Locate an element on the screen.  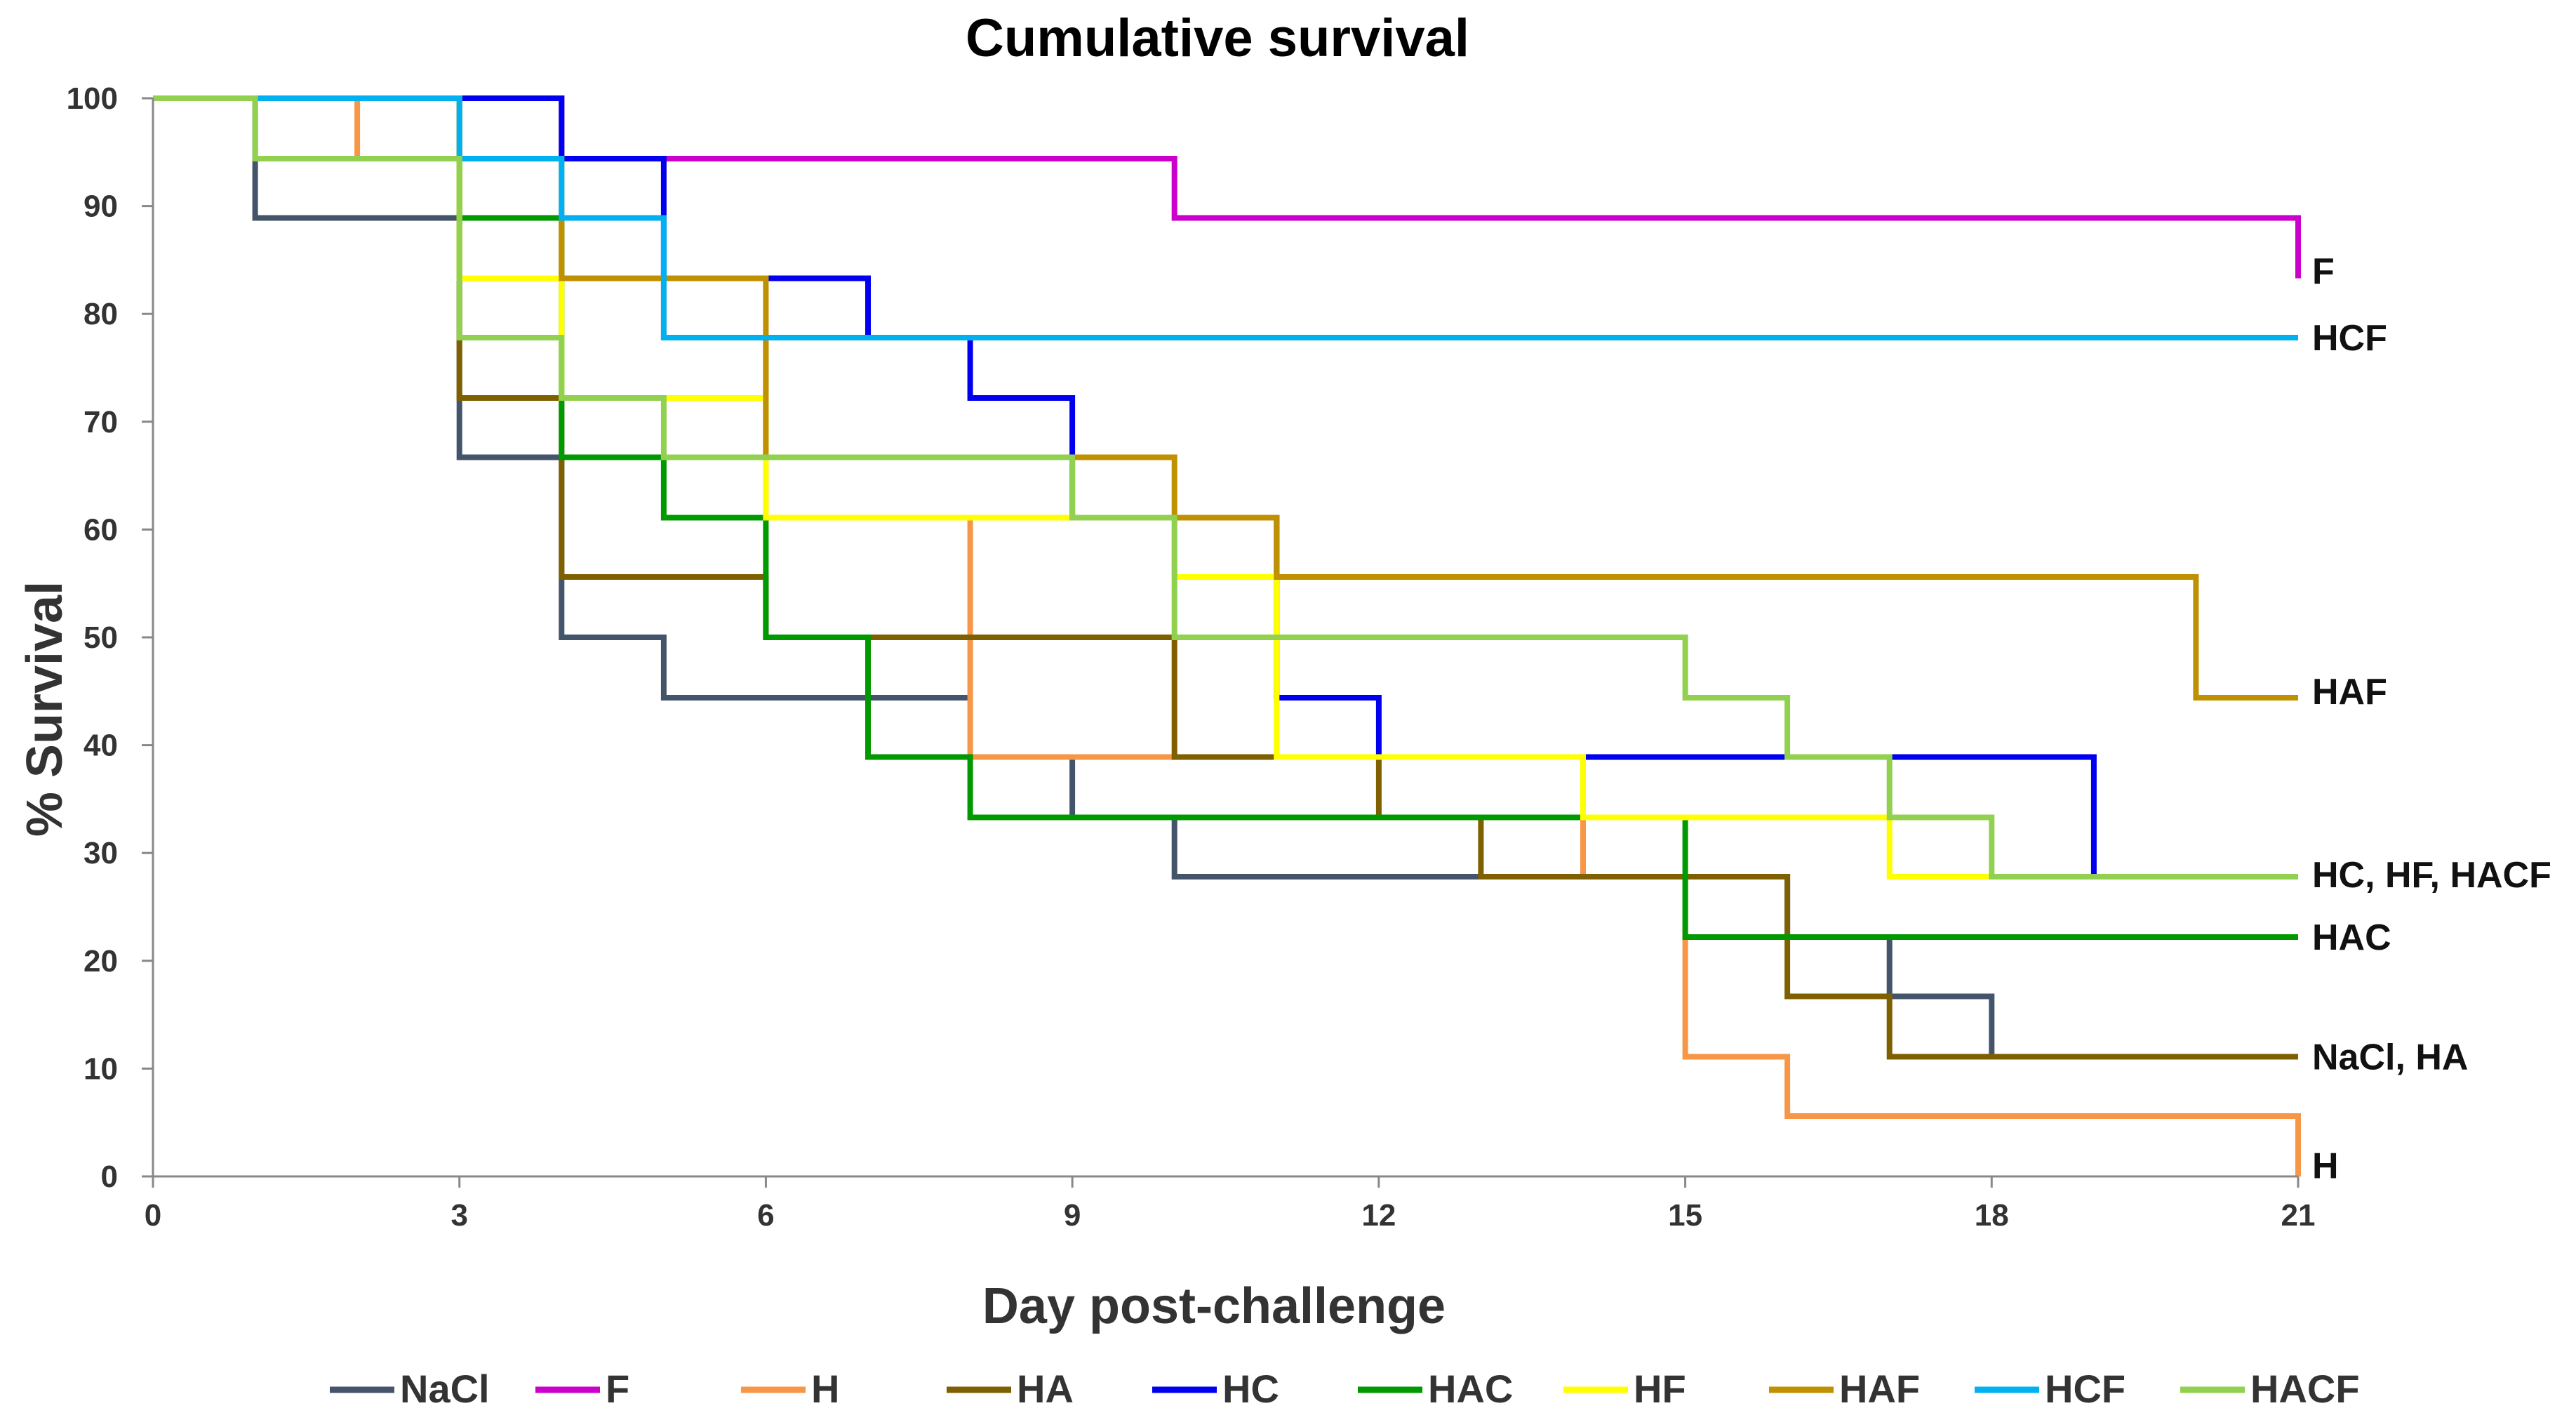
y-tick-label: 30 is located at coordinates (101, 853).